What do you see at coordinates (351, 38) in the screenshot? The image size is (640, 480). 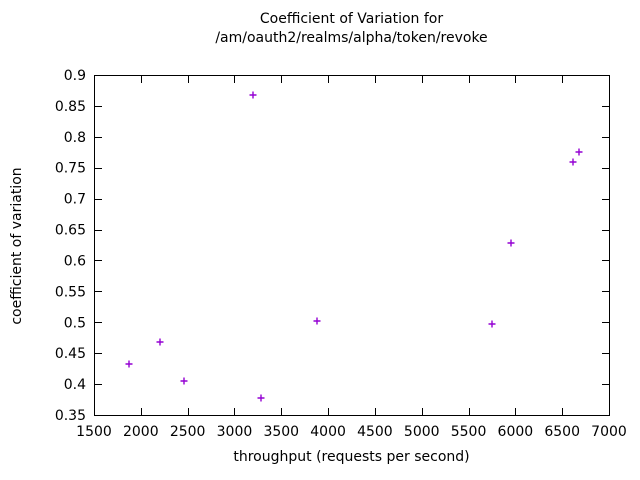 I see `chart-title-line2: /am/oauth2/realms/alpha/token/revoke` at bounding box center [351, 38].